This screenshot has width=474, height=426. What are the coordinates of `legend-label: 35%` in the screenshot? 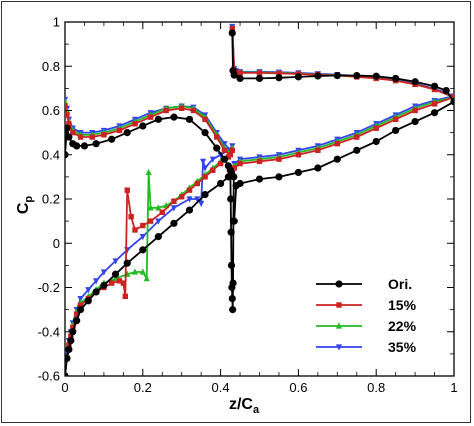 It's located at (402, 347).